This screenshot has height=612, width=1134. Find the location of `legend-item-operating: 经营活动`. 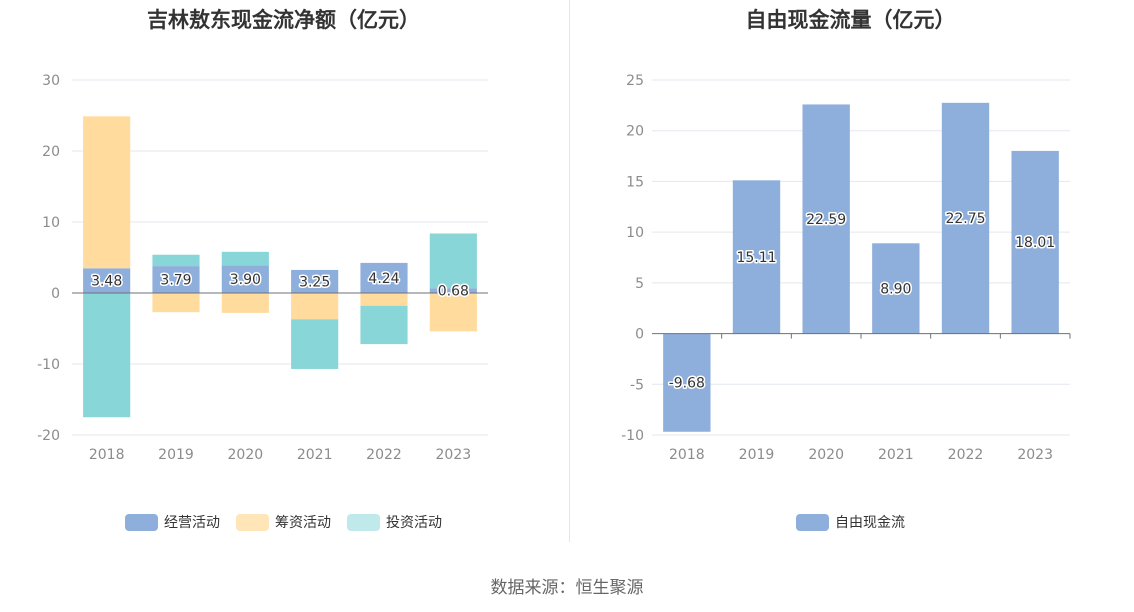

legend-item-operating: 经营活动 is located at coordinates (172, 522).